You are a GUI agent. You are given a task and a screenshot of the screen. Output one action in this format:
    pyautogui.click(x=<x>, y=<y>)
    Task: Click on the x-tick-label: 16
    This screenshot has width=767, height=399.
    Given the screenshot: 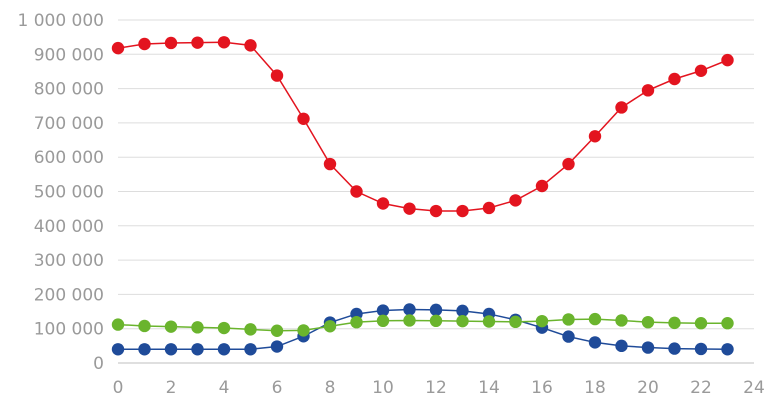 What is the action you would take?
    pyautogui.click(x=542, y=388)
    